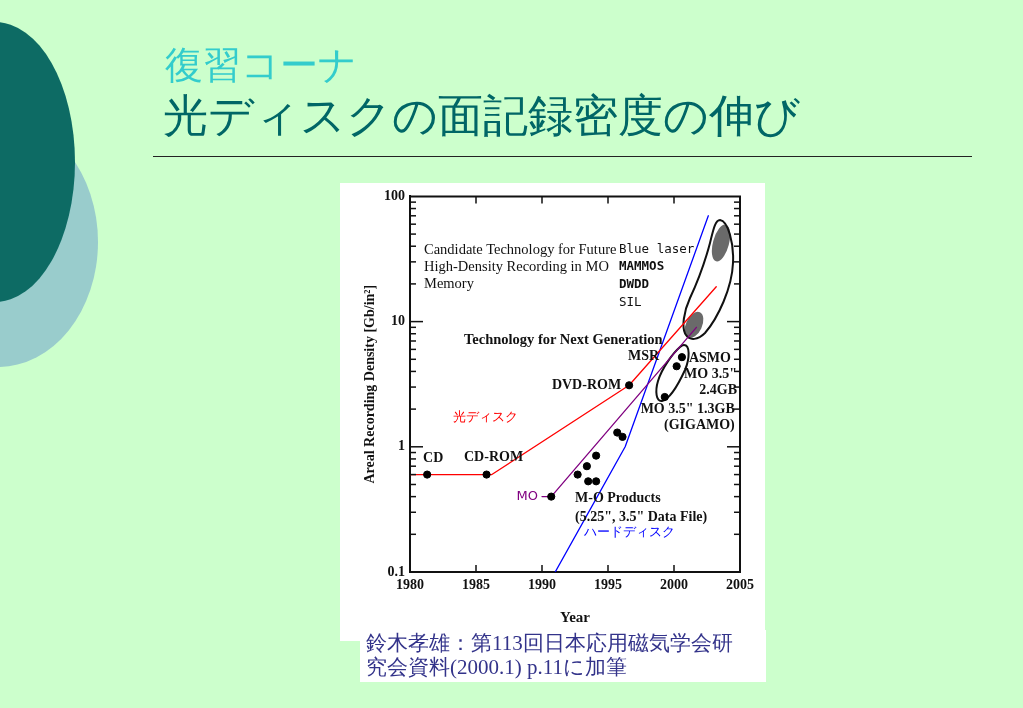  I want to click on annotation: Blue laser, so click(657, 249).